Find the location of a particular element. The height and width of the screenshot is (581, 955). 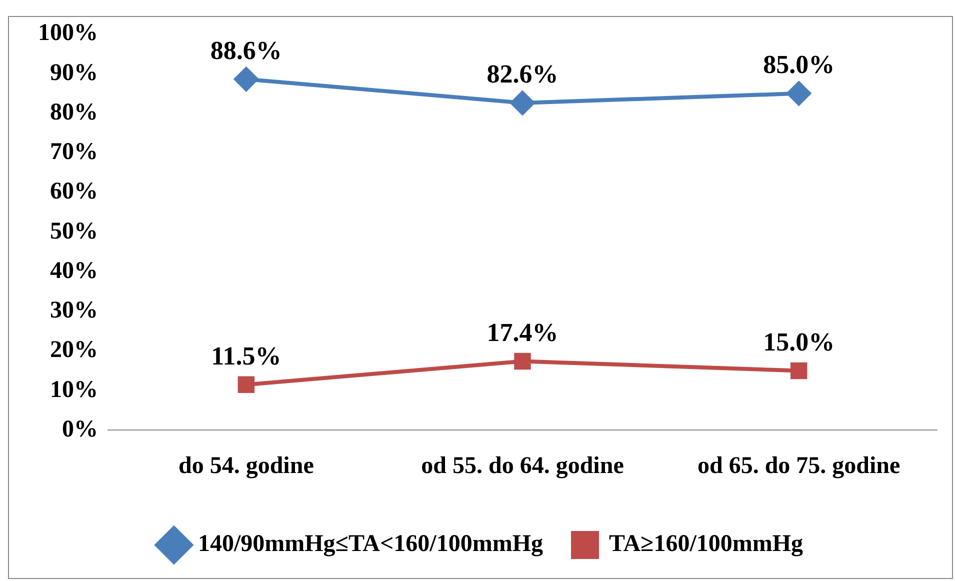

y-tick-label: 10% is located at coordinates (74, 389).